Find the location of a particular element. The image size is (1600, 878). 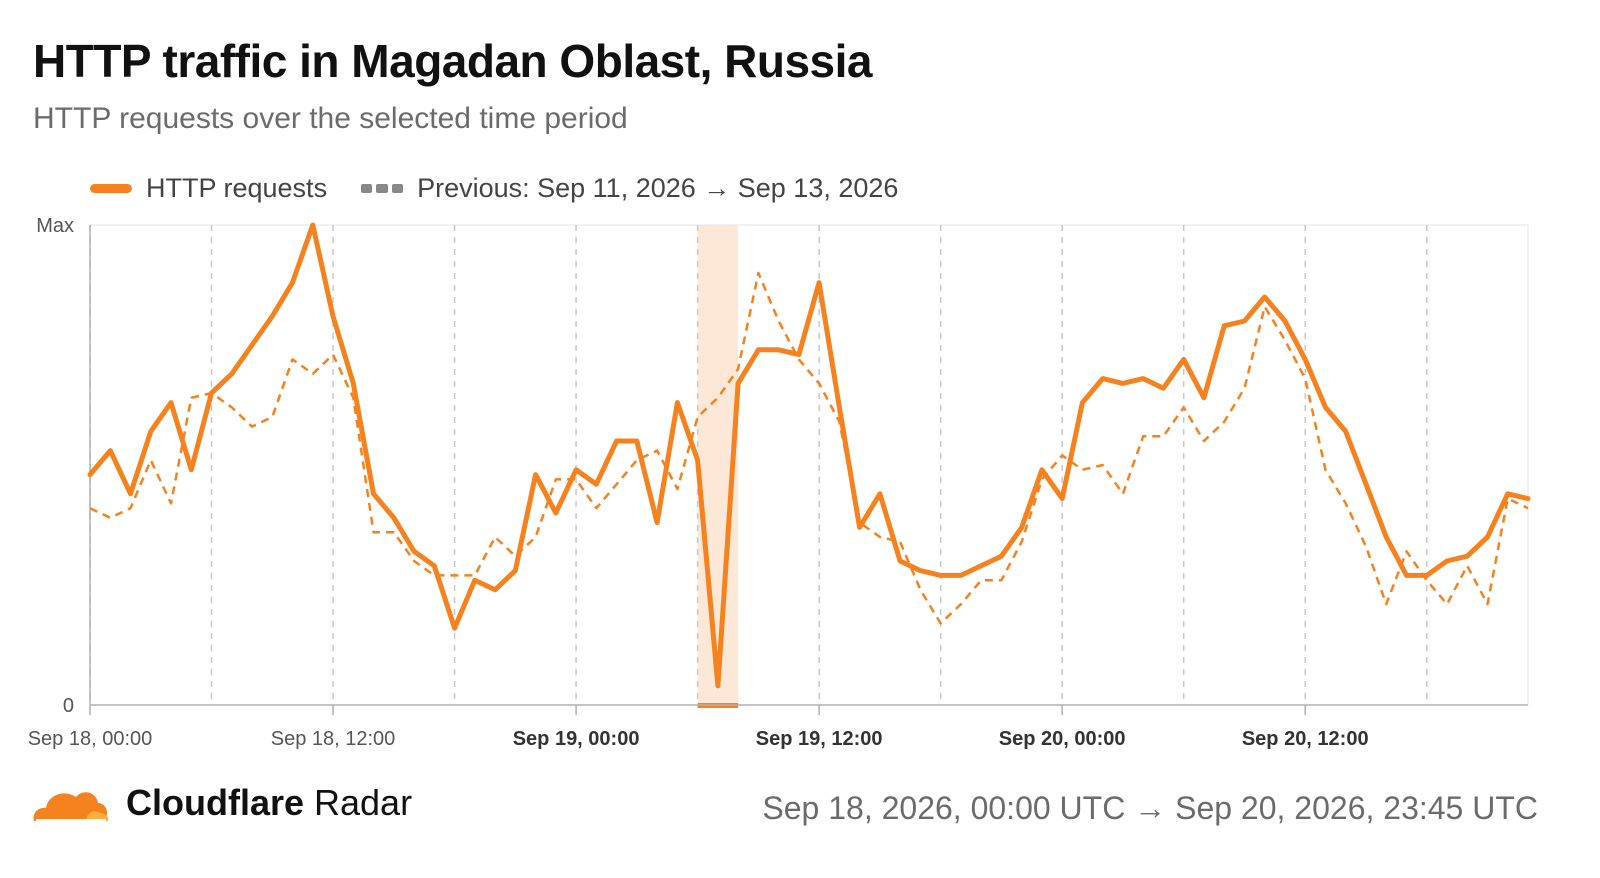

x-tick-label: Sep 20, 12:00 is located at coordinates (1305, 739).